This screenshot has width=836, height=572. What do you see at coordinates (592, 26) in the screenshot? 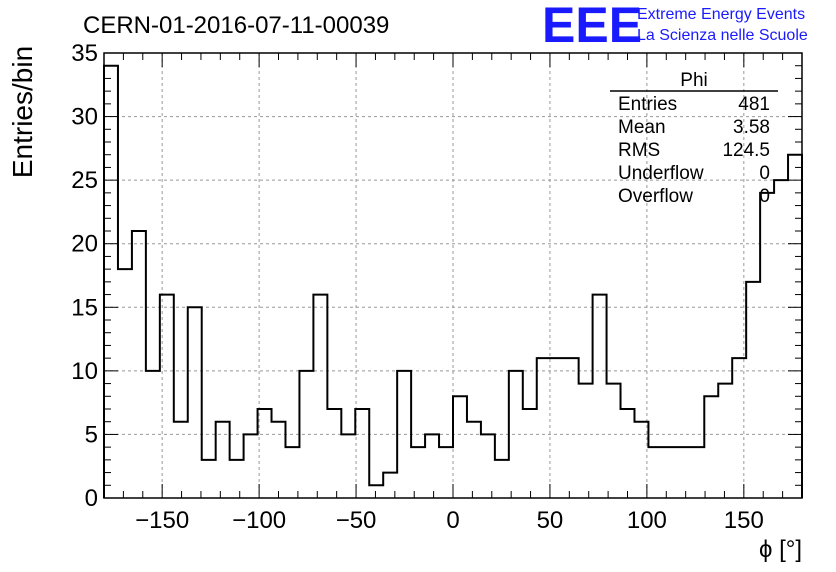
I see `logo-text: EEE` at bounding box center [592, 26].